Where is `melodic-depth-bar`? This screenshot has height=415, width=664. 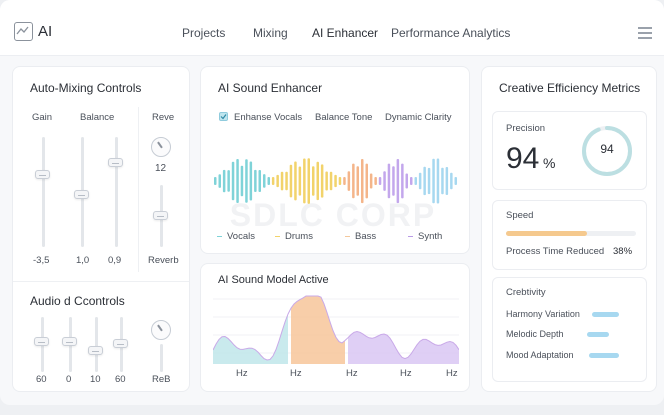 melodic-depth-bar is located at coordinates (603, 334).